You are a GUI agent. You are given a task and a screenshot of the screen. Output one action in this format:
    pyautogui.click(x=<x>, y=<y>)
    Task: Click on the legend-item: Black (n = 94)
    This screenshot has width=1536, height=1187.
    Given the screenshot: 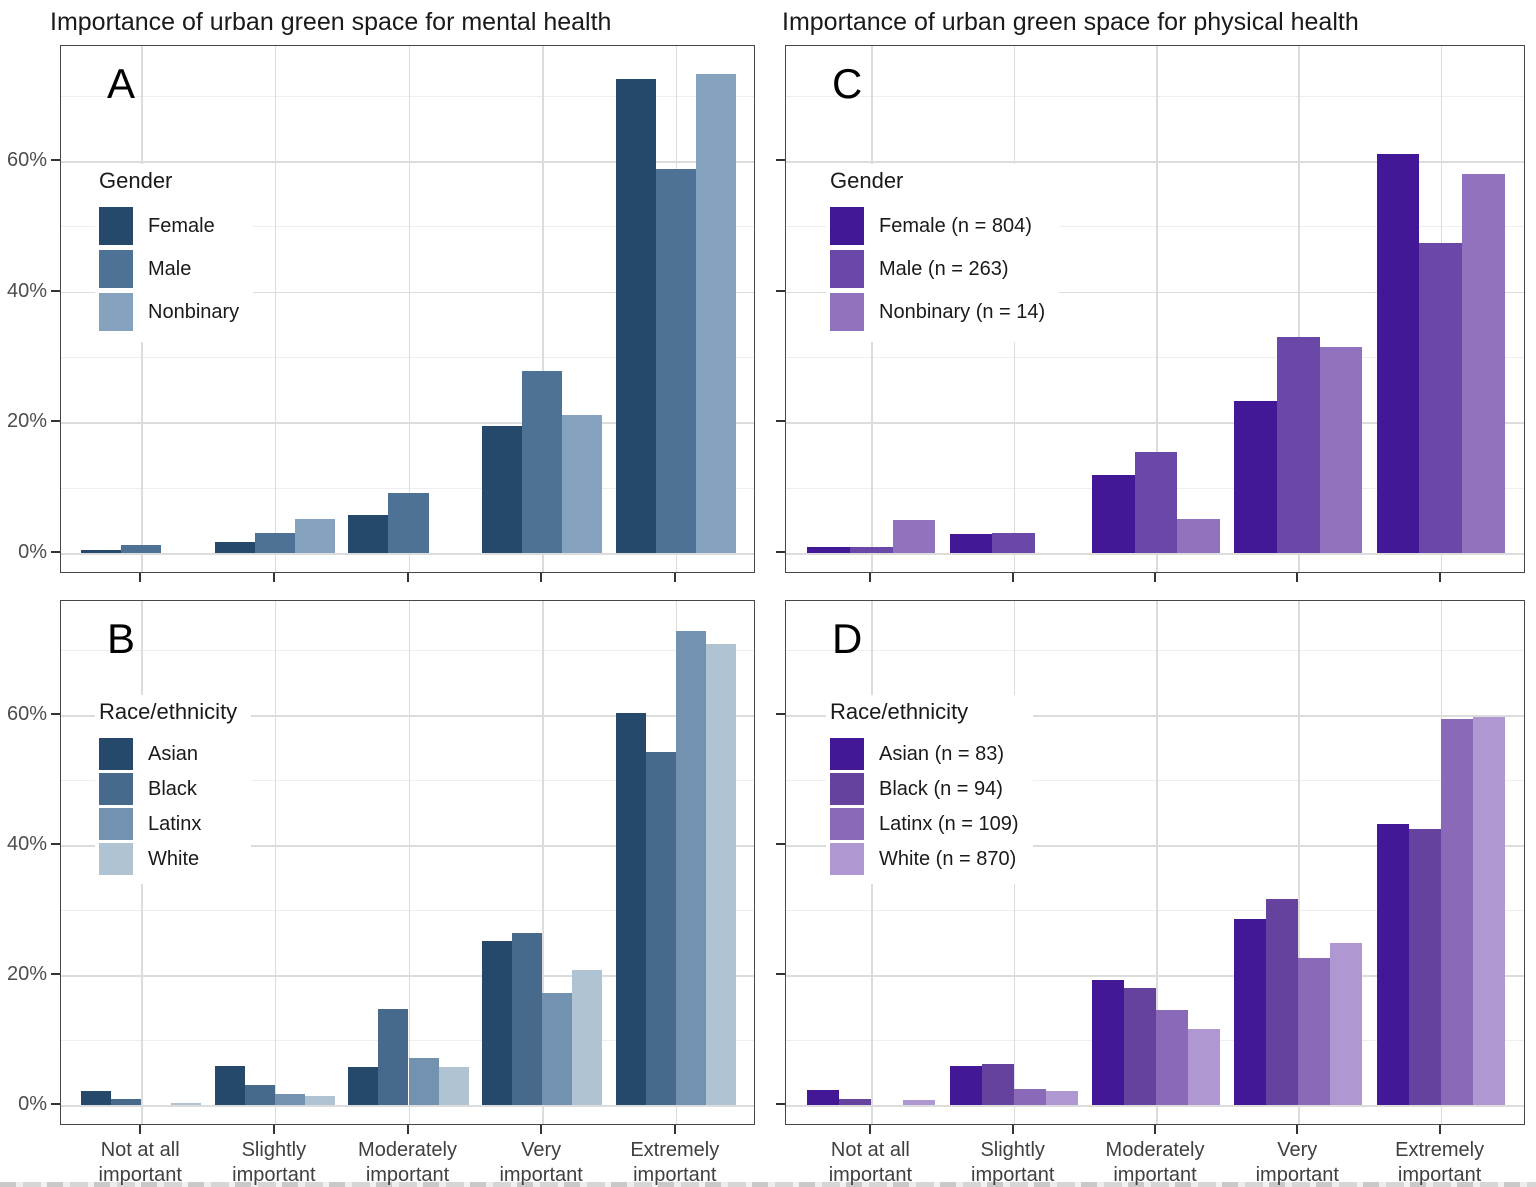 What is the action you would take?
    pyautogui.click(x=924, y=789)
    